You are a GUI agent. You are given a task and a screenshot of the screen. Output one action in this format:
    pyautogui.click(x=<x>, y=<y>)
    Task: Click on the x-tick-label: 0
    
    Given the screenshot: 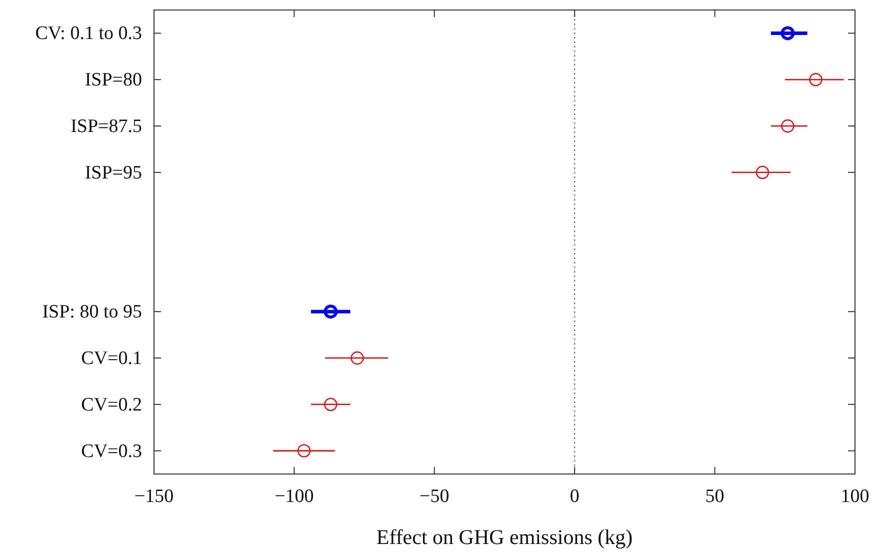 What is the action you would take?
    pyautogui.click(x=575, y=496)
    